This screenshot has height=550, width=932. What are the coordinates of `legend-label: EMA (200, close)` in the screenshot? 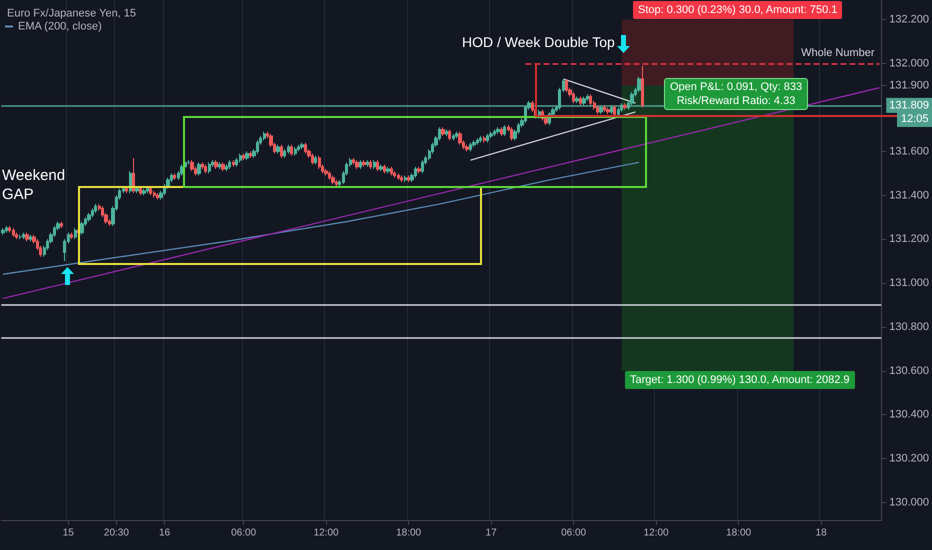 It's located at (60, 26).